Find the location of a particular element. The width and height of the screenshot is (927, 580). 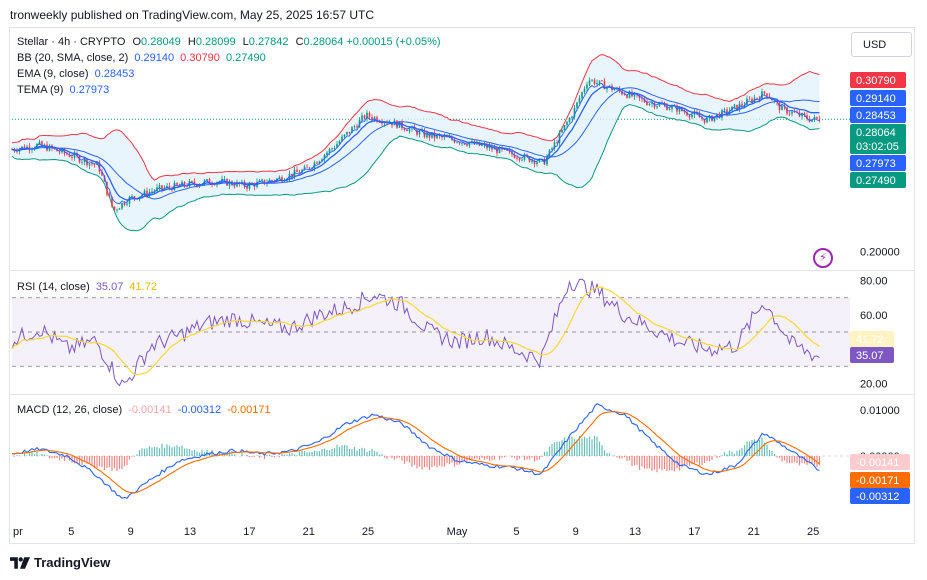

time-axis-label: 9 is located at coordinates (576, 532).